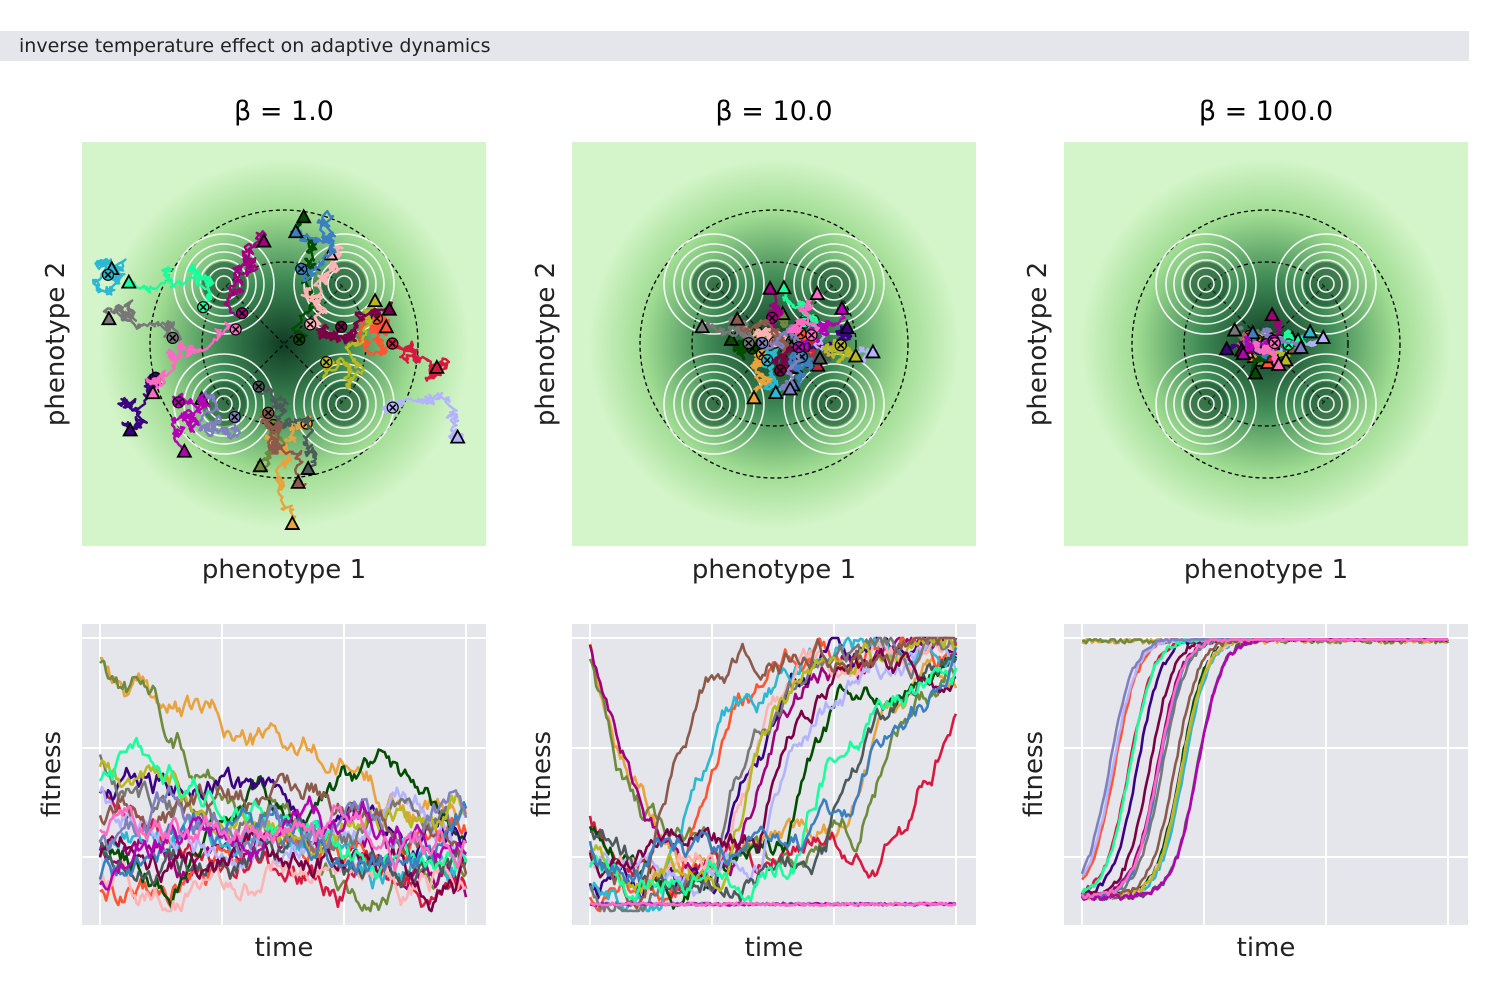  Describe the element at coordinates (1266, 111) in the screenshot. I see `panel-title-beta-100: β = 100.0` at that location.